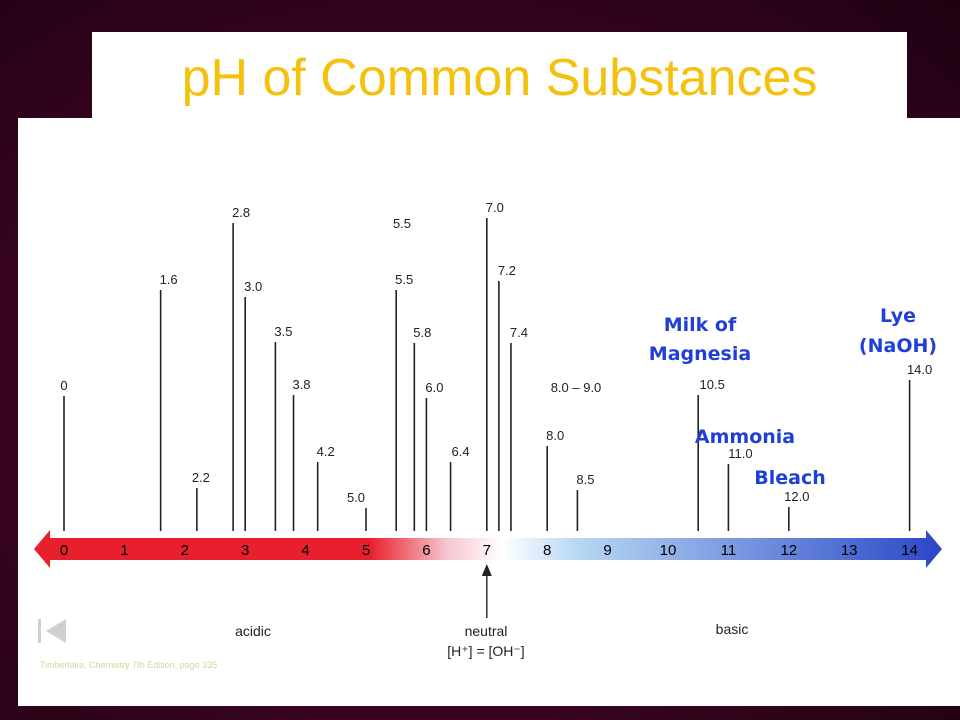  What do you see at coordinates (434, 387) in the screenshot?
I see `ph-marker-label: 6.0` at bounding box center [434, 387].